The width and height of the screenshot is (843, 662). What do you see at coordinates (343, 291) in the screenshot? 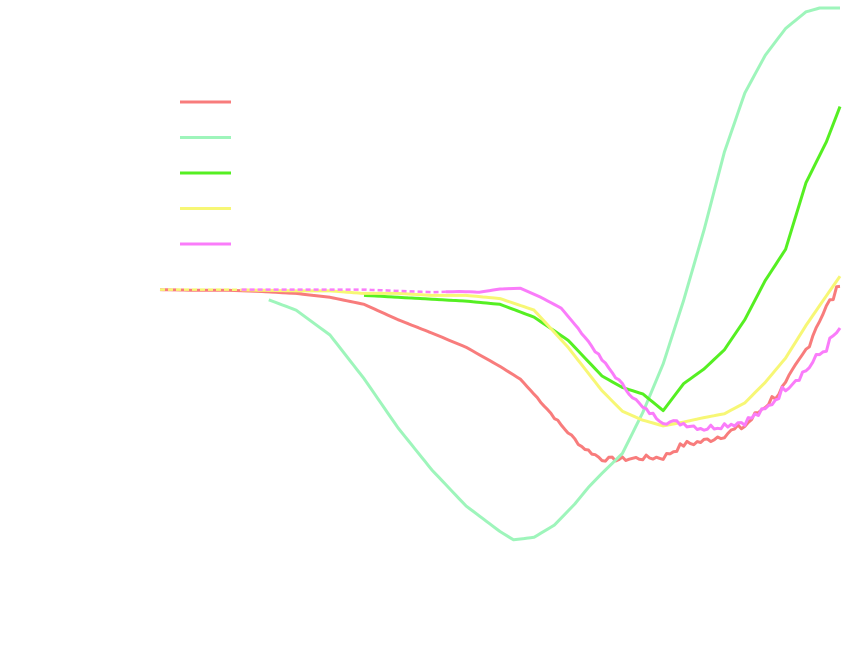
I see `series-5-line-dashed` at bounding box center [343, 291].